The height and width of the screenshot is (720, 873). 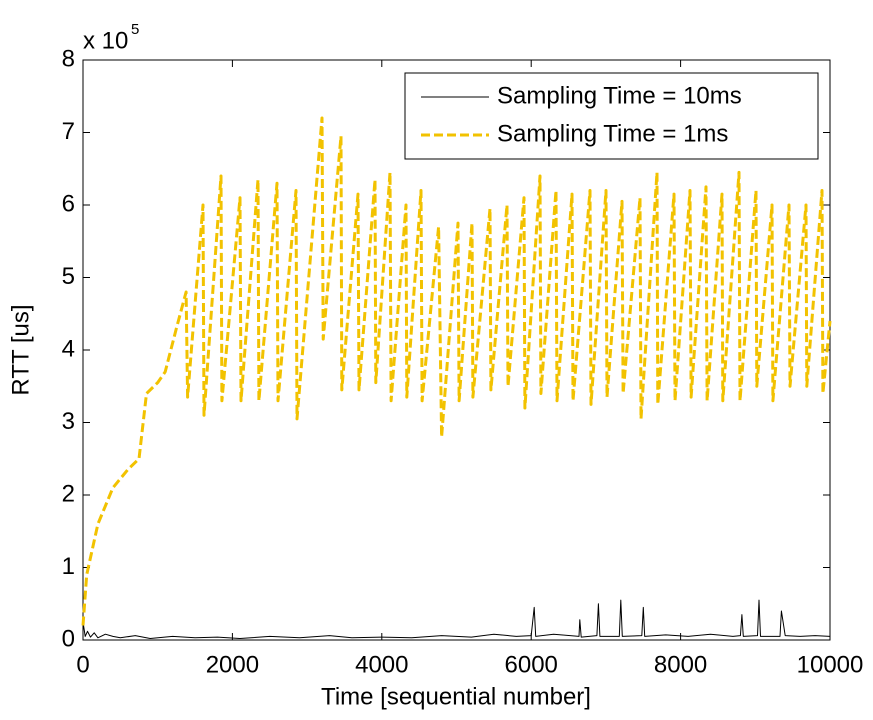 I want to click on y-tick-label: 3, so click(x=68, y=421).